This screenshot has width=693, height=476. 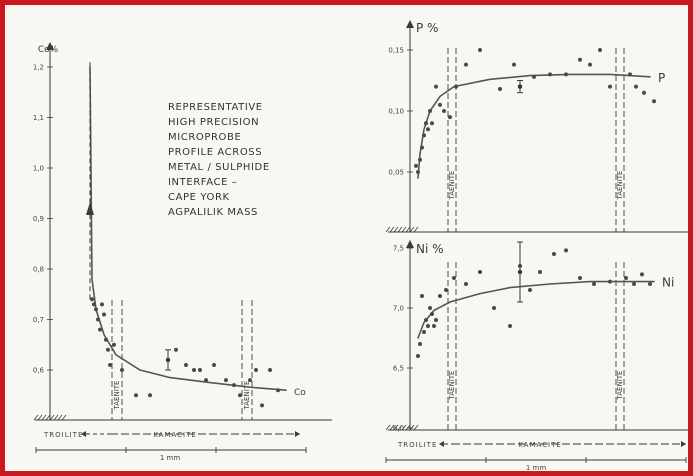 What do you see at coordinates (396, 112) in the screenshot?
I see `y-tick-label: 0,10` at bounding box center [396, 112].